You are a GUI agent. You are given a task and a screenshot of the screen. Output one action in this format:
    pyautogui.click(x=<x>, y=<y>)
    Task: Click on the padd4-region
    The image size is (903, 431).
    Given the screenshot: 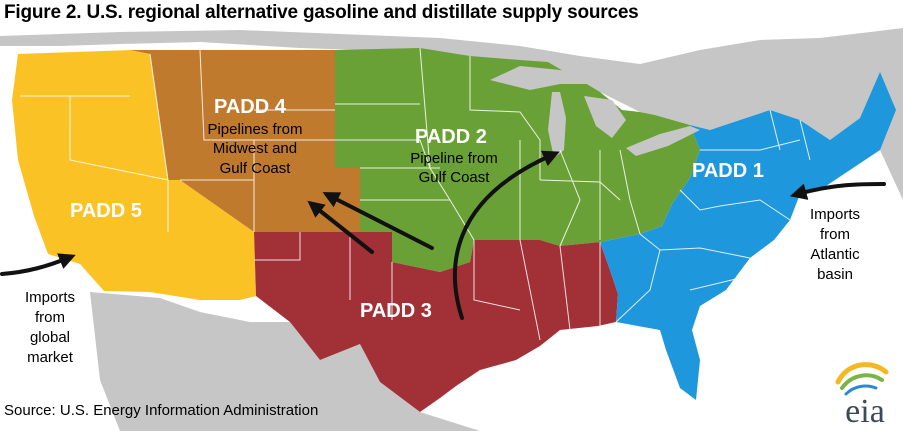 What is the action you would take?
    pyautogui.click(x=245, y=141)
    